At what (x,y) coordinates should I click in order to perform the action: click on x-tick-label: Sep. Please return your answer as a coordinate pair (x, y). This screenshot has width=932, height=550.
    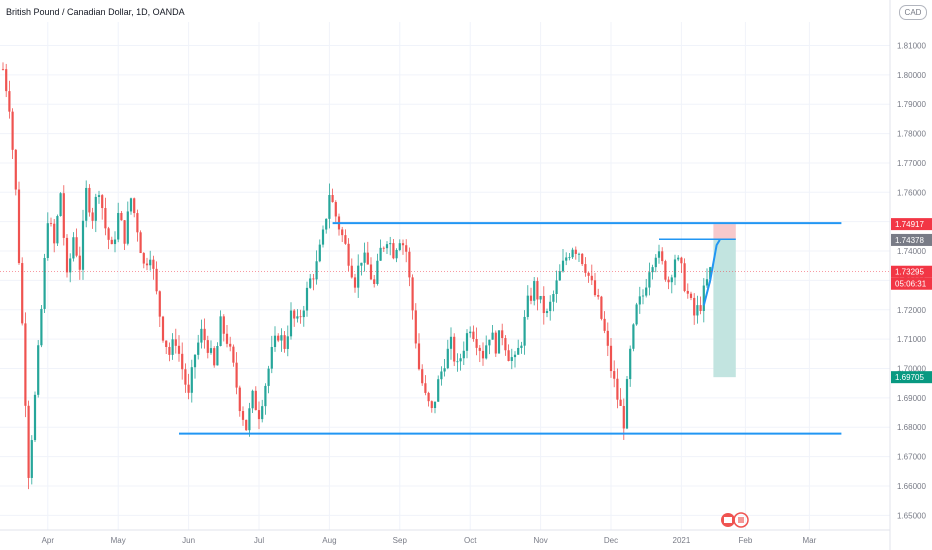
    Looking at the image, I should click on (400, 540).